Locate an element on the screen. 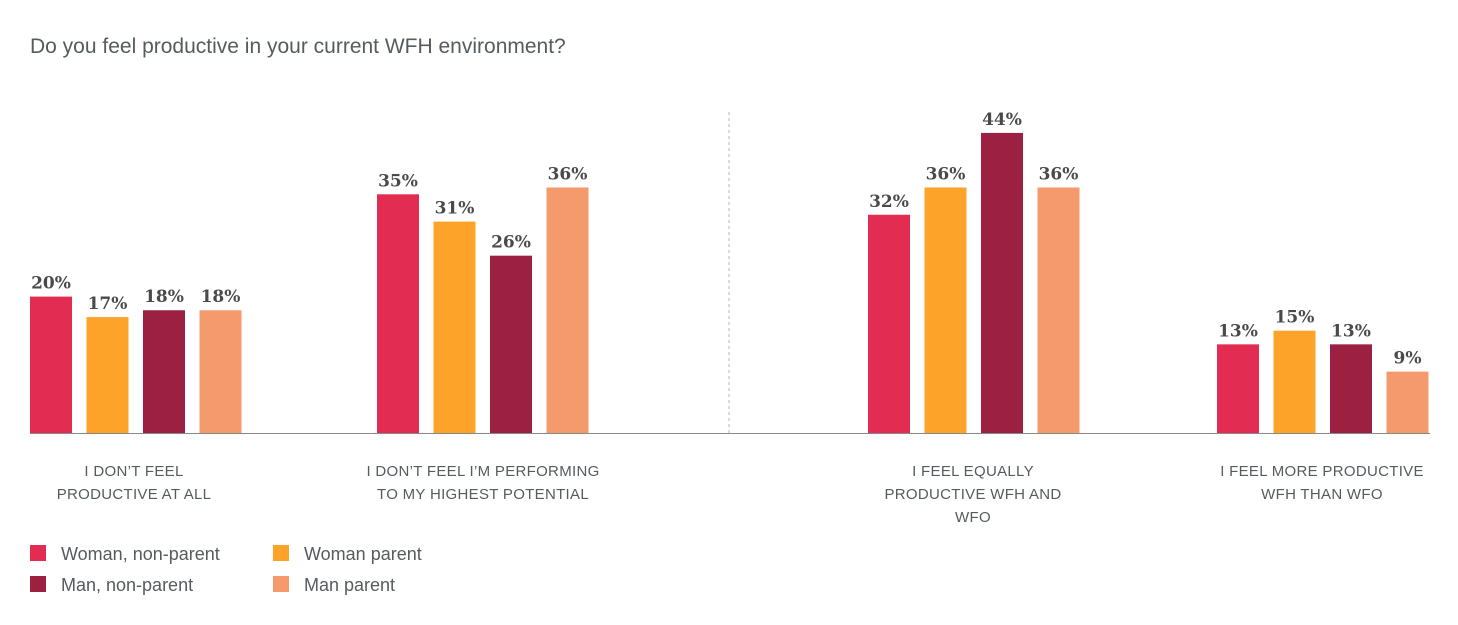 The image size is (1458, 625). category-label-1: I DON’T FEEL is located at coordinates (133, 471).